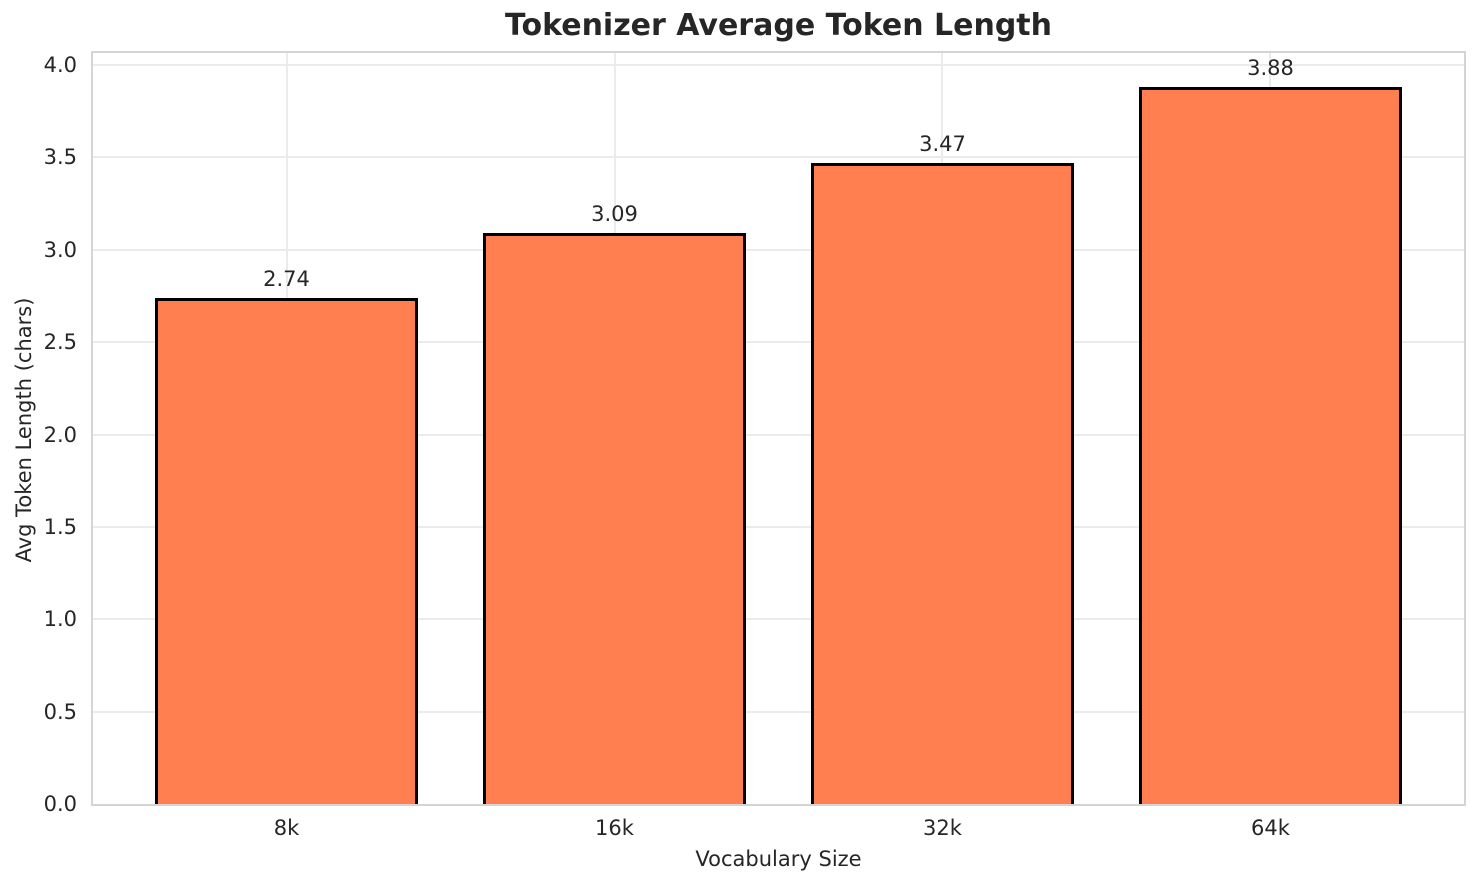 The height and width of the screenshot is (885, 1484). Describe the element at coordinates (60, 342) in the screenshot. I see `y-tick-label: 2.5` at that location.